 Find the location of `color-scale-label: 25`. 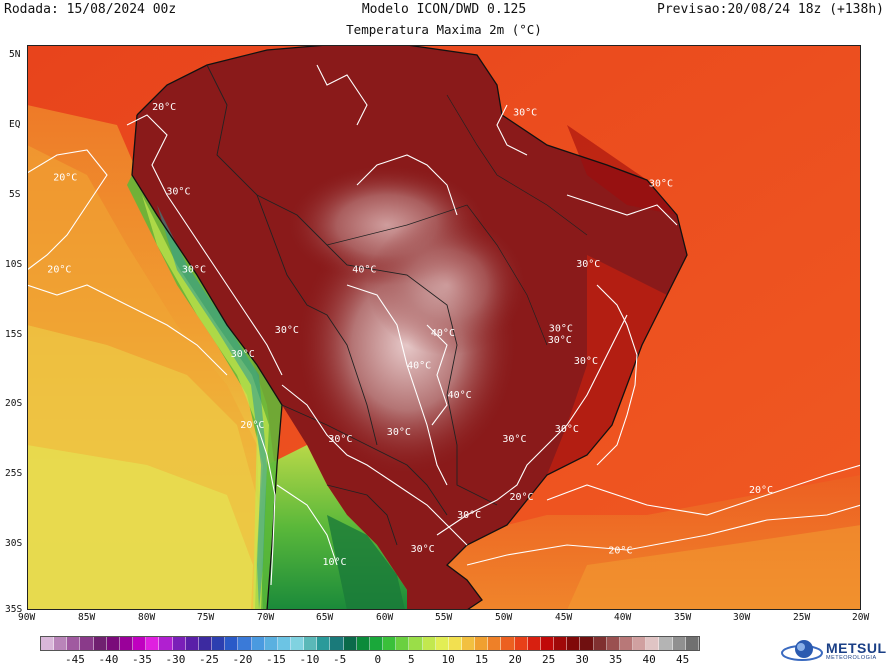

color-scale-label: 25 is located at coordinates (549, 659).